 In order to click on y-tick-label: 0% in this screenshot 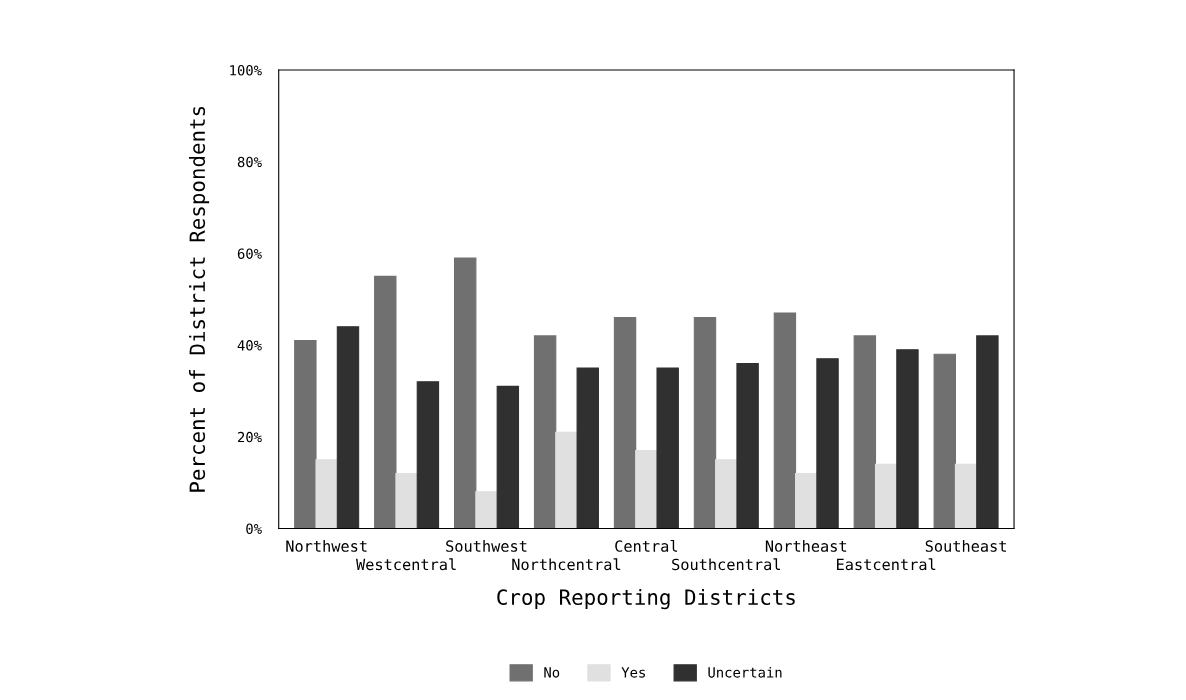, I will do `click(254, 529)`.